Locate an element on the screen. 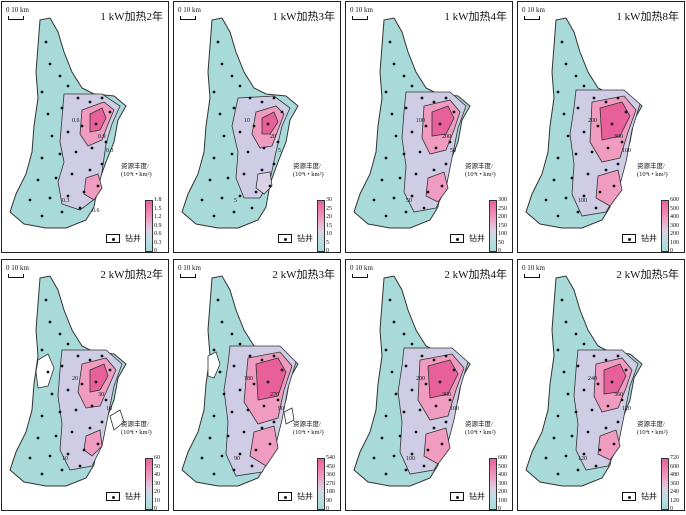  contour-label: 50 is located at coordinates (409, 201).